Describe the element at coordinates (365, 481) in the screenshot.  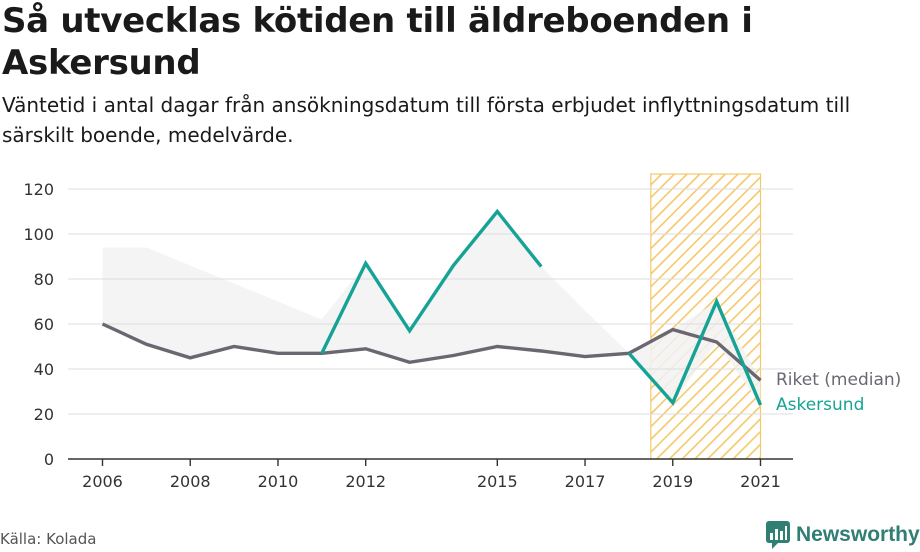
I see `x-tick-label: 2012` at that location.